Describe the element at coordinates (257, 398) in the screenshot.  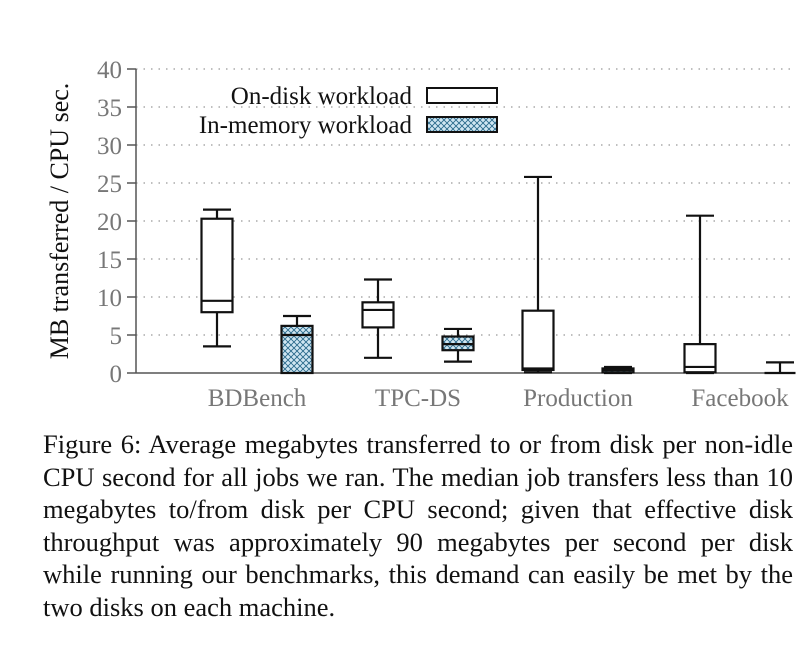
I see `x-tick-label: BDBench` at that location.